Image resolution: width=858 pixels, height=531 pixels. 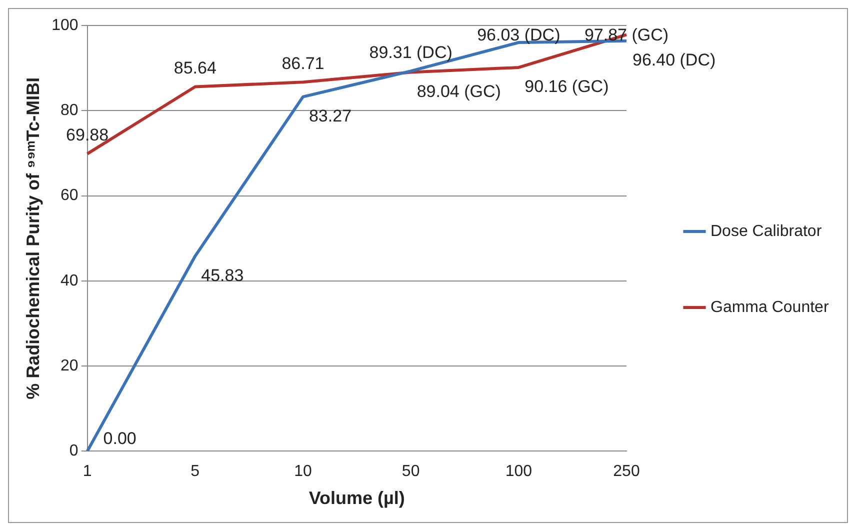 I want to click on x-tick-label: 10, so click(x=303, y=471).